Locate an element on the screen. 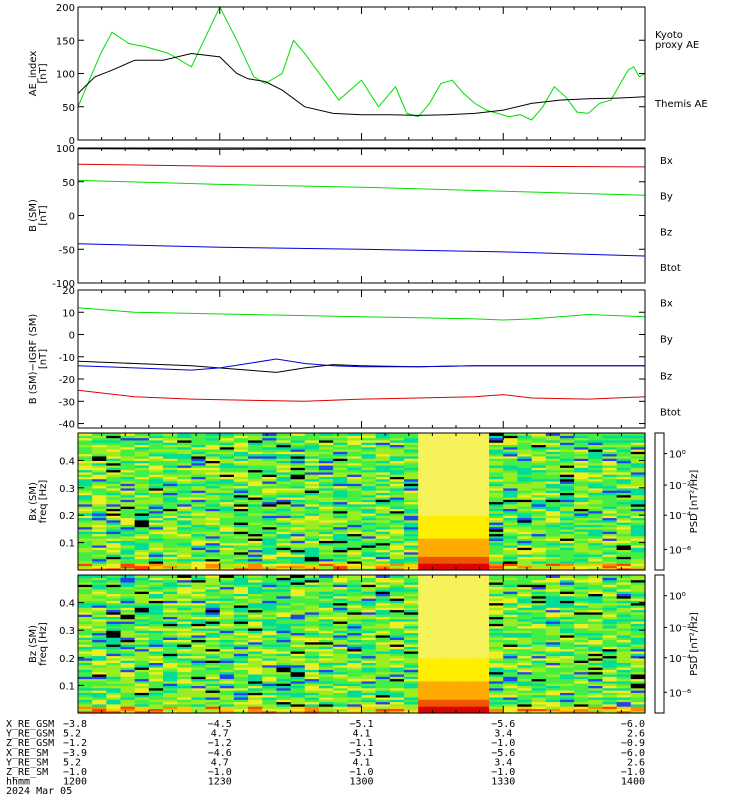 This screenshot has height=800, width=750. y-axis-label: AE_index is located at coordinates (33, 74).